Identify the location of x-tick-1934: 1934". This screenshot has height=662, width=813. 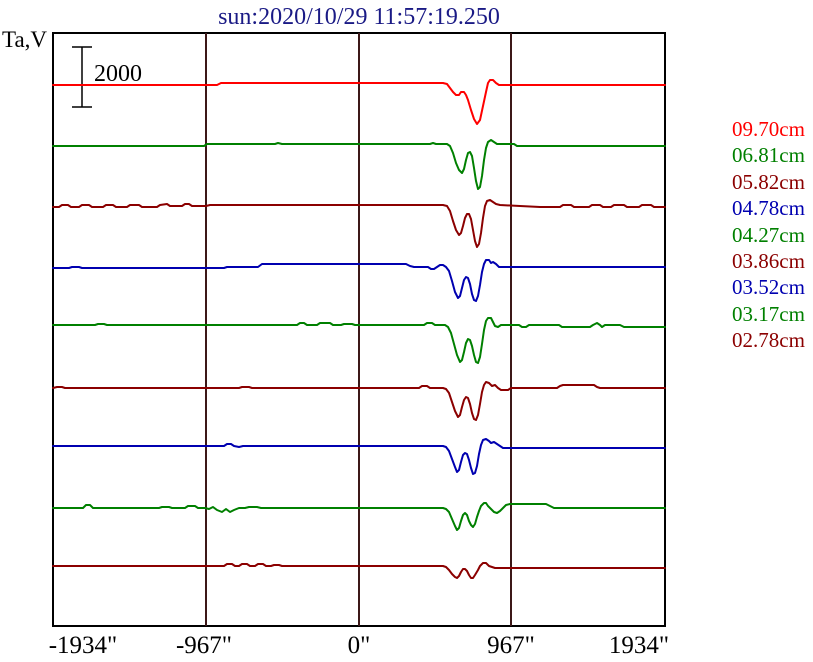
(639, 645).